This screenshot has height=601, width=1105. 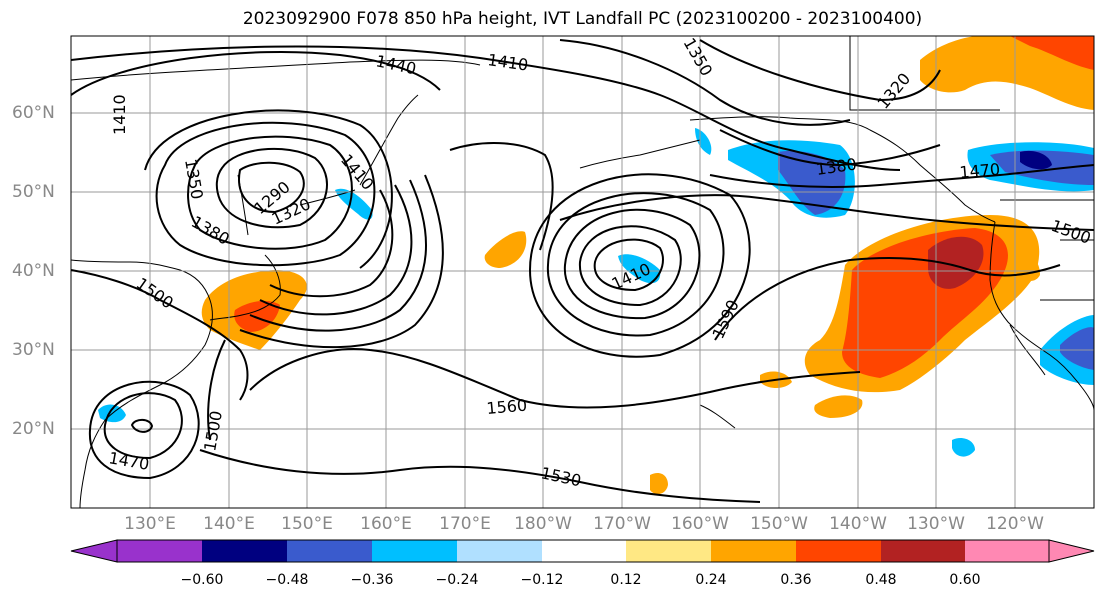 I want to click on contour-1320-north, so click(x=820, y=70).